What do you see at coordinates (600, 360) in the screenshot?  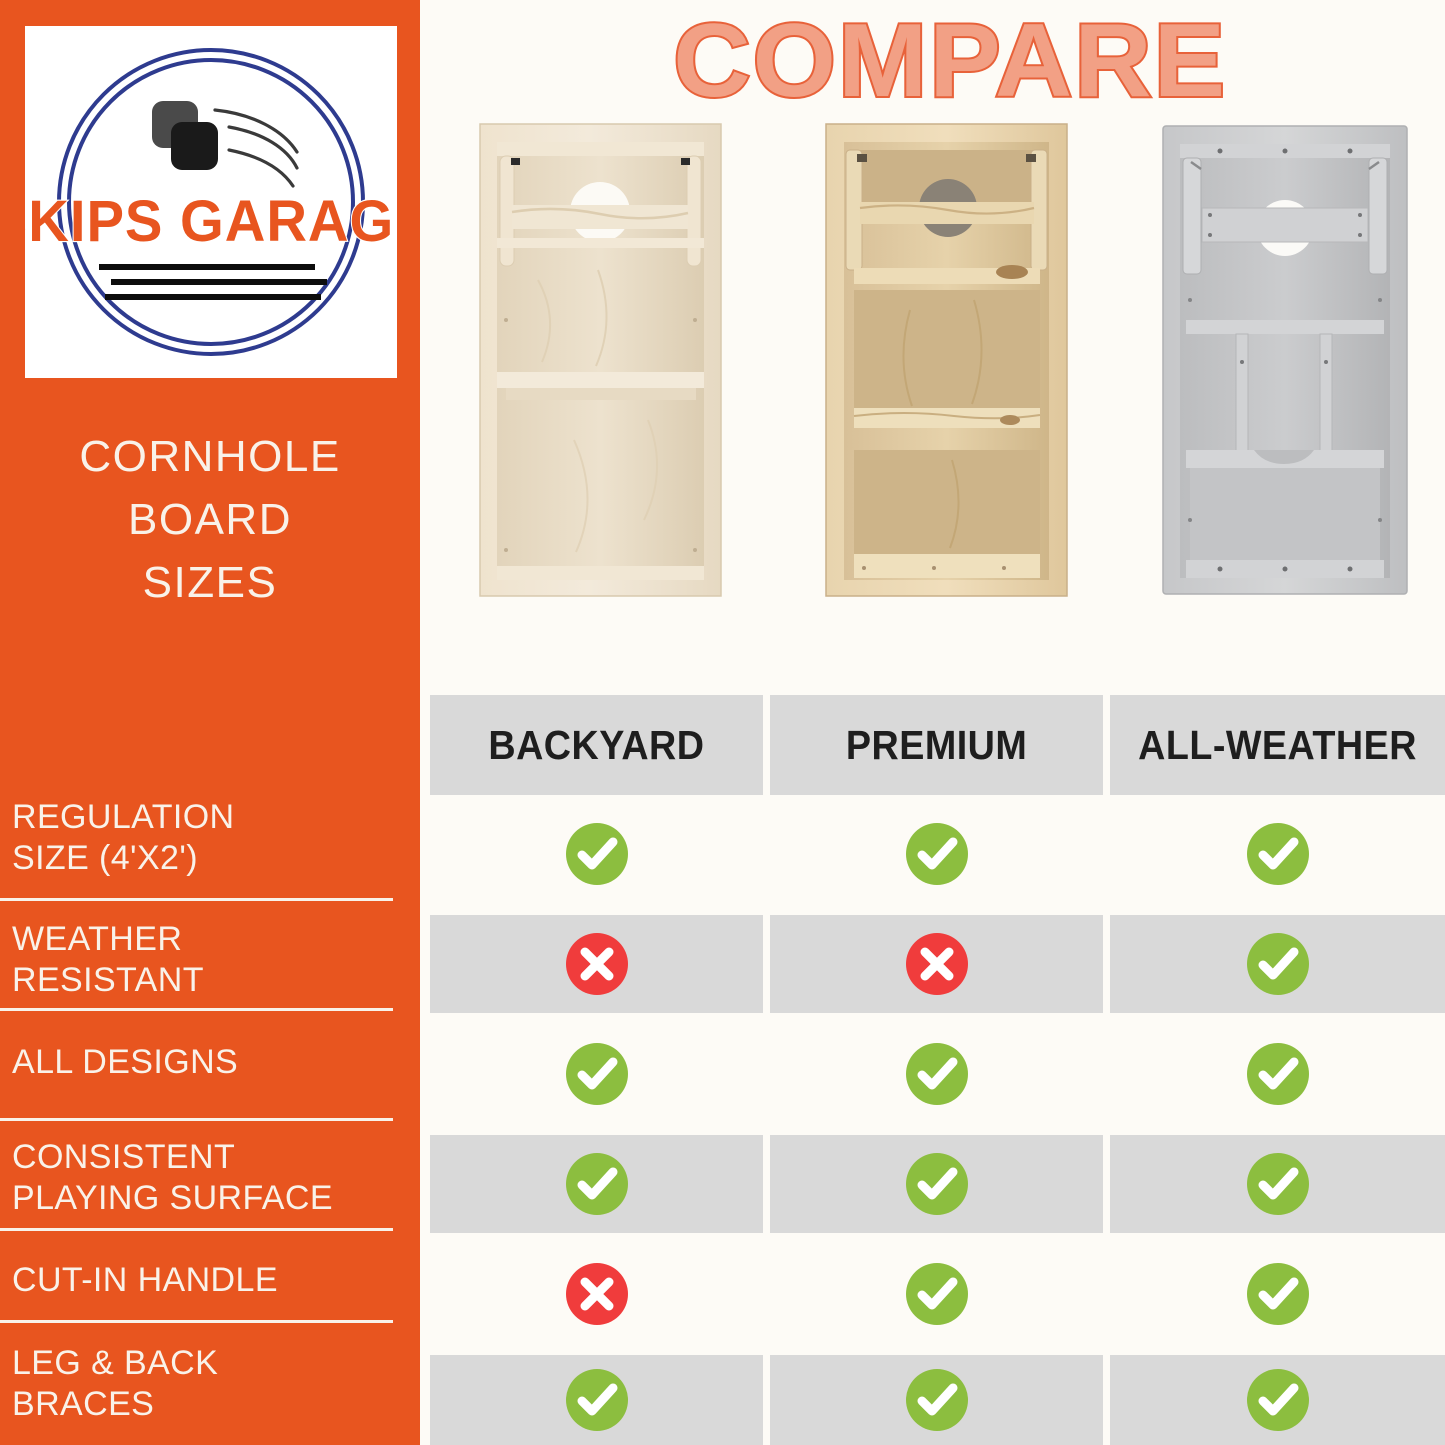 I see `backyard-cornhole-board-photo` at bounding box center [600, 360].